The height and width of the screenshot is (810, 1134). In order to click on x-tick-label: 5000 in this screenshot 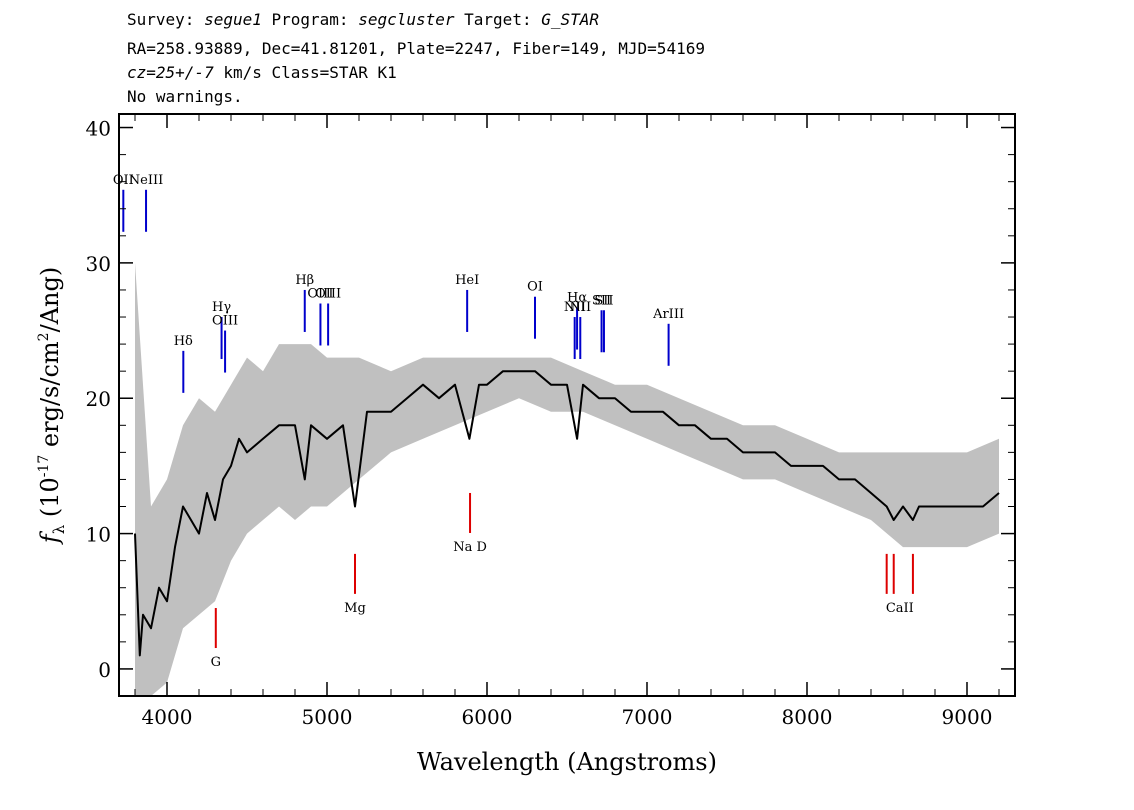, I will do `click(327, 717)`.